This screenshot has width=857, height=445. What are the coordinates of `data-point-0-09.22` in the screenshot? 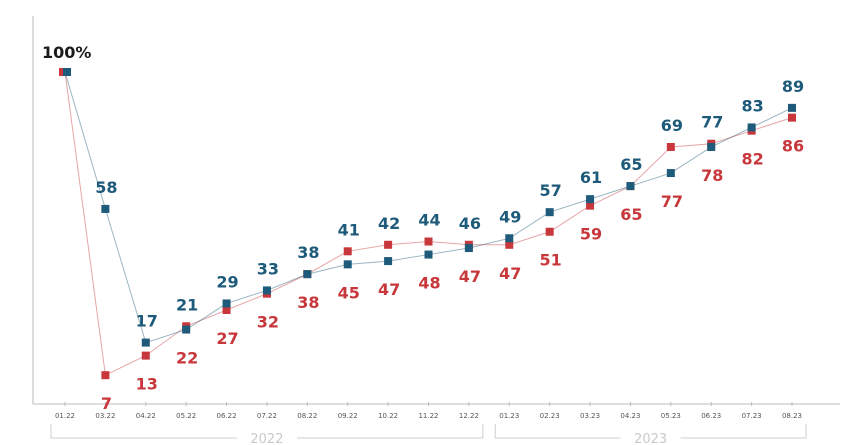 It's located at (347, 264).